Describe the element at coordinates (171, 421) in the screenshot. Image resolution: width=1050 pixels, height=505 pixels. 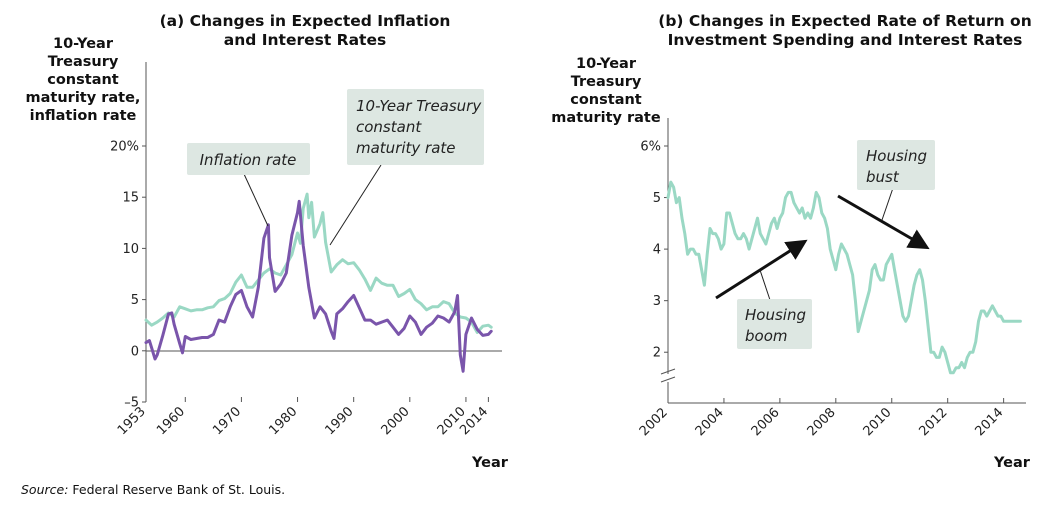
I see `x-tick-label: 1960` at that location.